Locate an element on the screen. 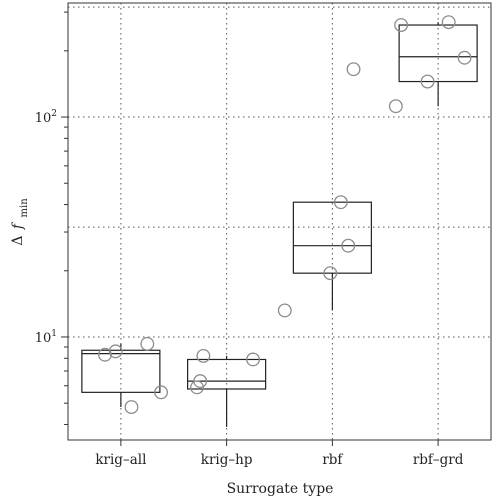  x-axis: krig–all krig–hp rbf rbf–grd is located at coordinates (279, 454).